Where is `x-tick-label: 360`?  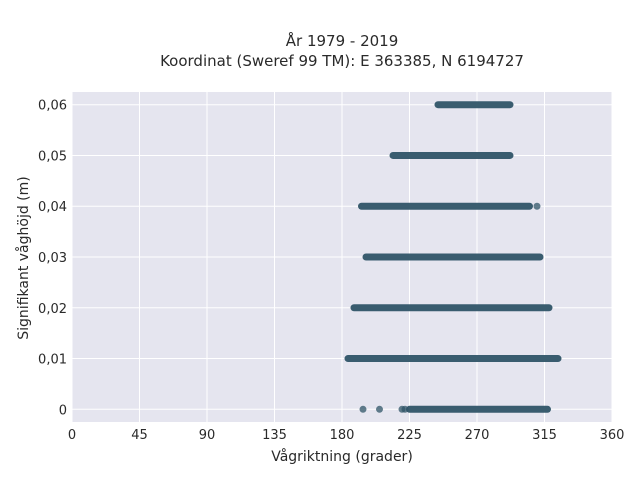
x-tick-label: 360 is located at coordinates (612, 435).